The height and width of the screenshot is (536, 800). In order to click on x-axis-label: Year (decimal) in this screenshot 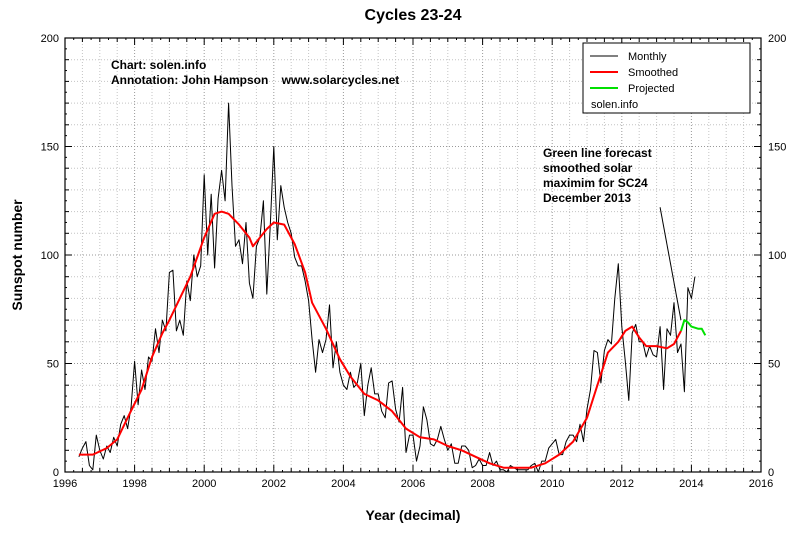, I will do `click(413, 515)`.